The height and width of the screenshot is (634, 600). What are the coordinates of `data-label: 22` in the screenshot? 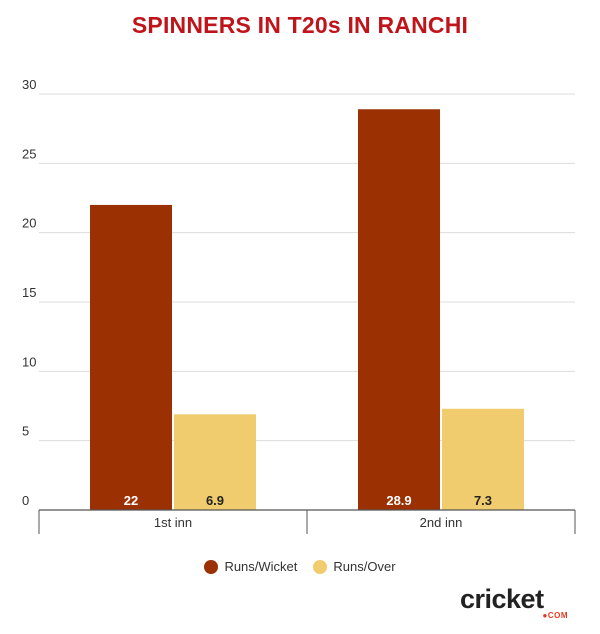 It's located at (131, 500).